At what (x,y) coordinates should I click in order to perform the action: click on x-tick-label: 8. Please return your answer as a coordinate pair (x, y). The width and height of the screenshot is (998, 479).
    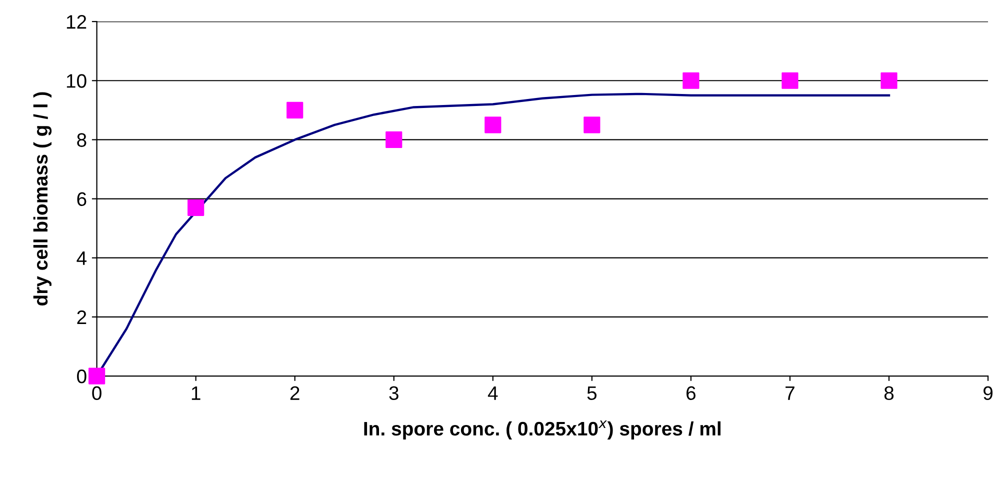
    Looking at the image, I should click on (889, 393).